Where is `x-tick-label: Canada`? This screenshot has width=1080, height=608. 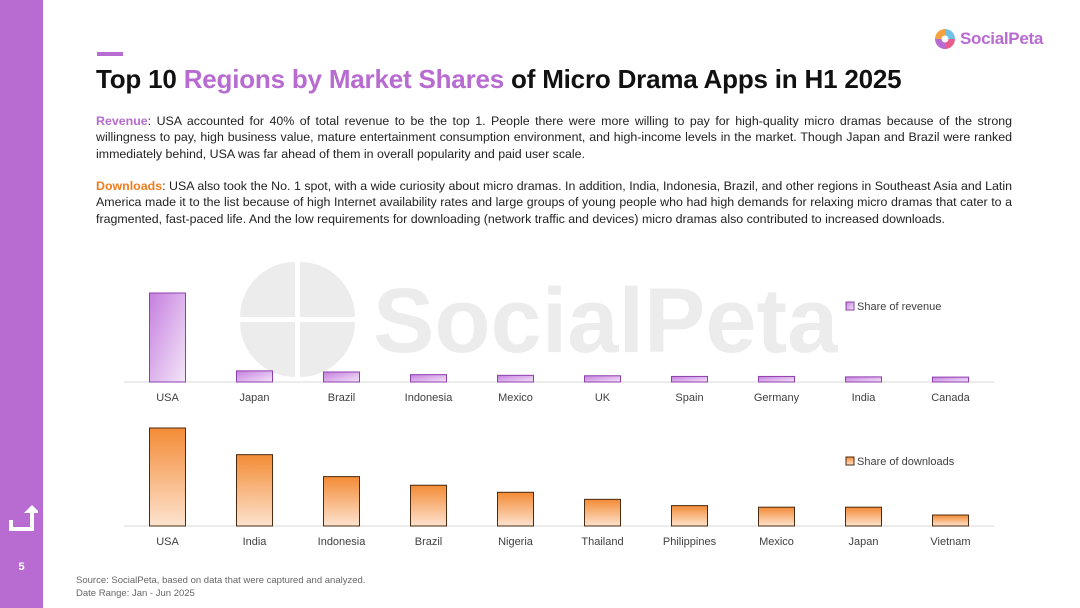
x-tick-label: Canada is located at coordinates (950, 398).